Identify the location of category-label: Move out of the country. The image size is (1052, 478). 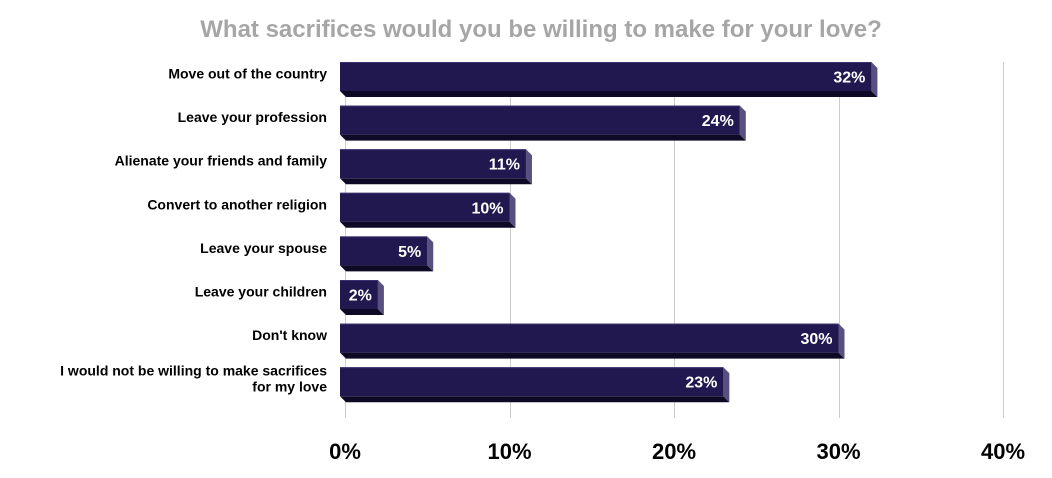
(247, 74).